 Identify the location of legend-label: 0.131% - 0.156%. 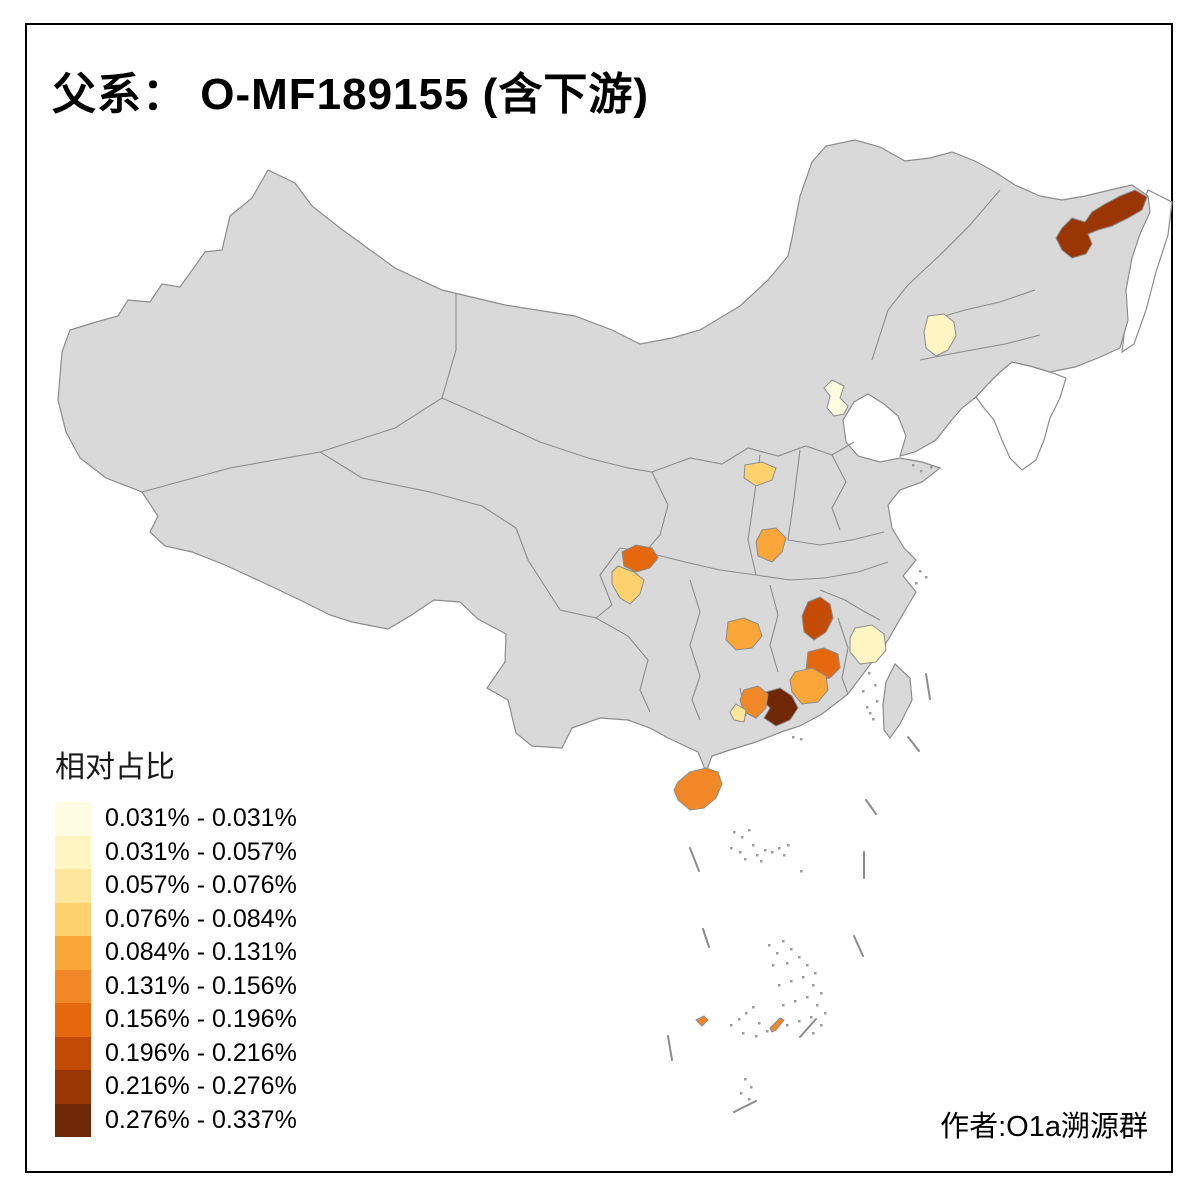
(201, 985).